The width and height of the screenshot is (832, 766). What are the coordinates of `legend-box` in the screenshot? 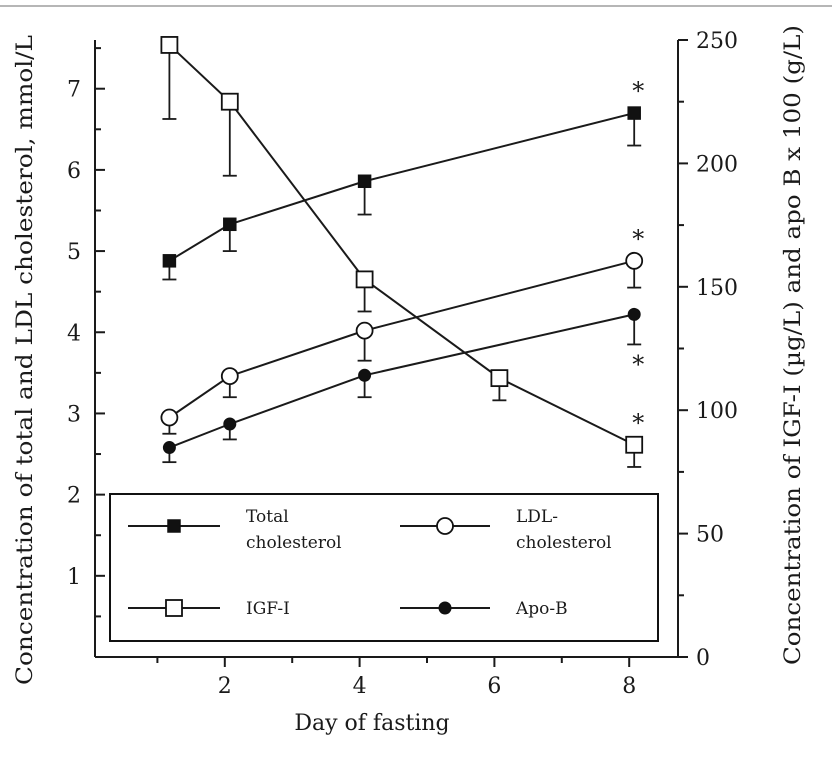 It's located at (384, 567).